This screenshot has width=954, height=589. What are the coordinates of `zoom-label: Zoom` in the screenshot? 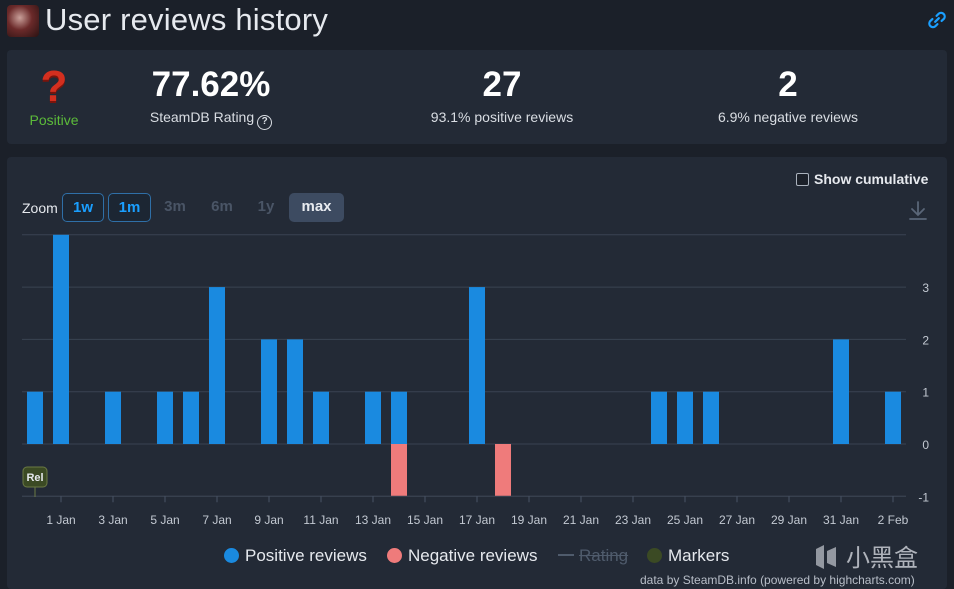 It's located at (40, 208).